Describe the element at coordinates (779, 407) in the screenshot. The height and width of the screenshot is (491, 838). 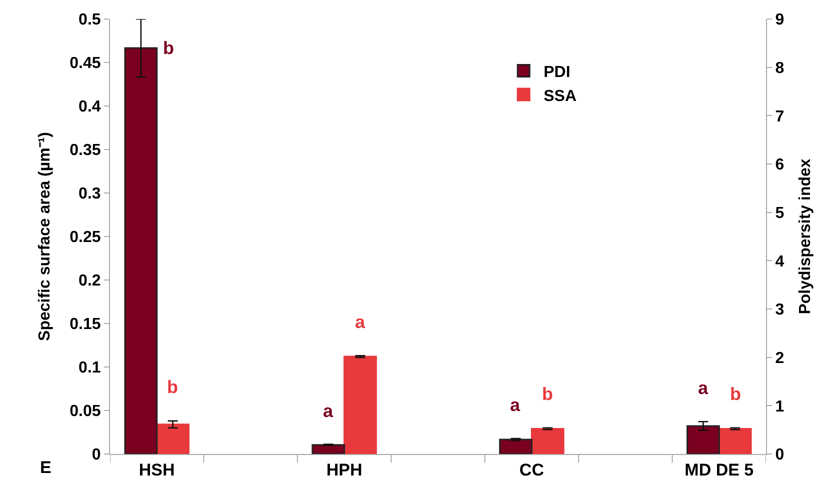
I see `y2-tick-label: 1` at that location.